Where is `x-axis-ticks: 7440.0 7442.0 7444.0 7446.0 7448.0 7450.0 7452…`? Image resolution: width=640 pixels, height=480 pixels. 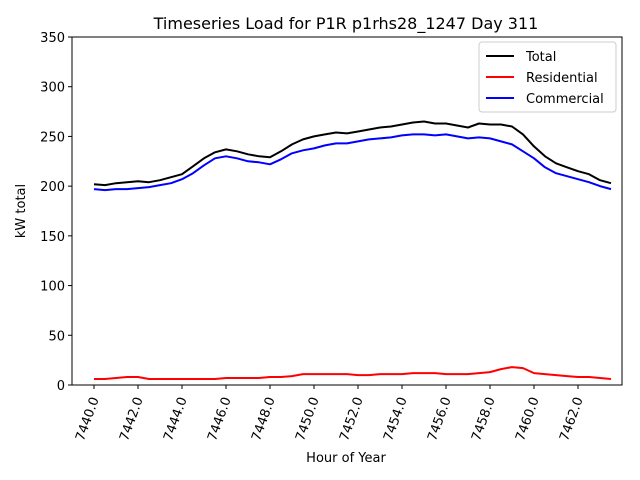 x-axis-ticks: 7440.0 7442.0 7444.0 7446.0 7448.0 7450.0 7452… is located at coordinates (330, 414).